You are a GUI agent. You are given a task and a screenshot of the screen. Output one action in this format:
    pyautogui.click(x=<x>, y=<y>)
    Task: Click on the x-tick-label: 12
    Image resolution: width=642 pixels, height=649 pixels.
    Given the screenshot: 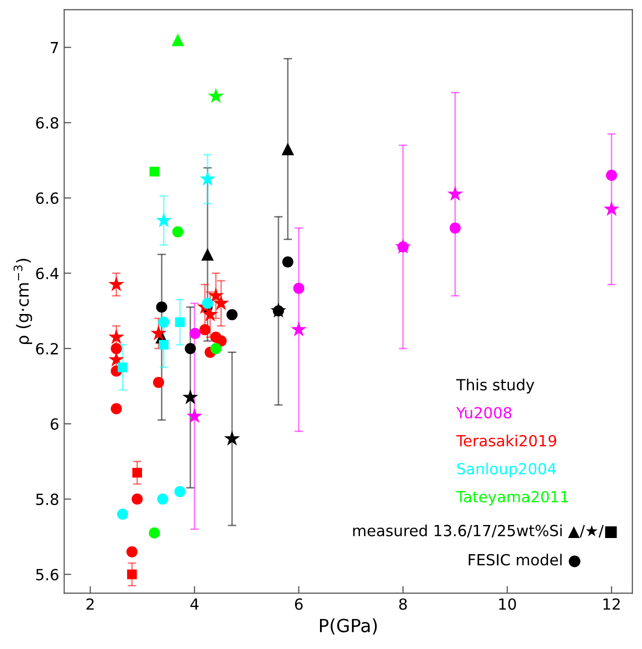 What is the action you would take?
    pyautogui.click(x=611, y=604)
    